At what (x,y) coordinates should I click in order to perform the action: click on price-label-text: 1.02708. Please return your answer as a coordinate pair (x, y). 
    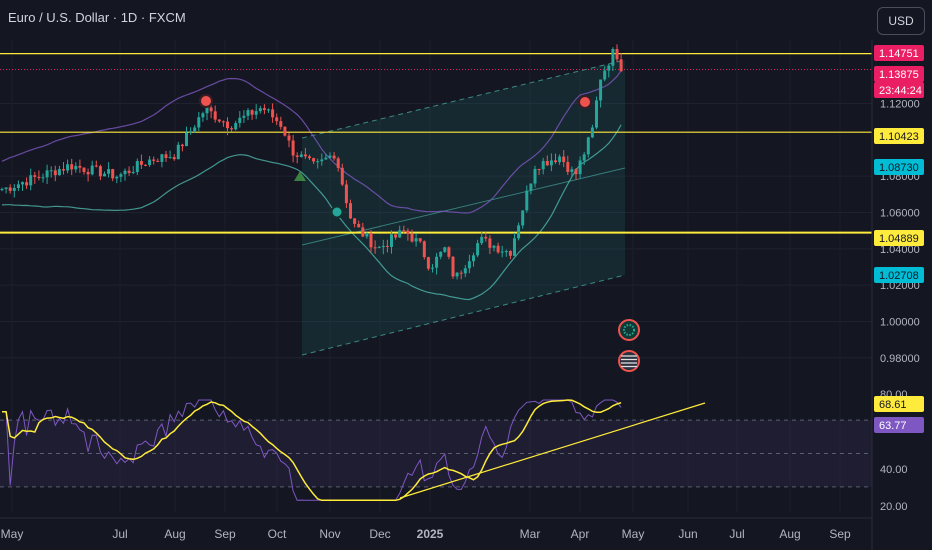
    Looking at the image, I should click on (899, 276).